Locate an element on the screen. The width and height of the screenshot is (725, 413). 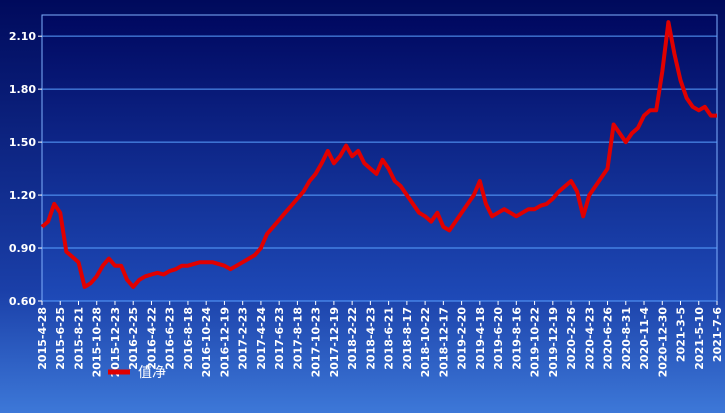
x-tick-label: 2017-12-19 is located at coordinates (334, 342).